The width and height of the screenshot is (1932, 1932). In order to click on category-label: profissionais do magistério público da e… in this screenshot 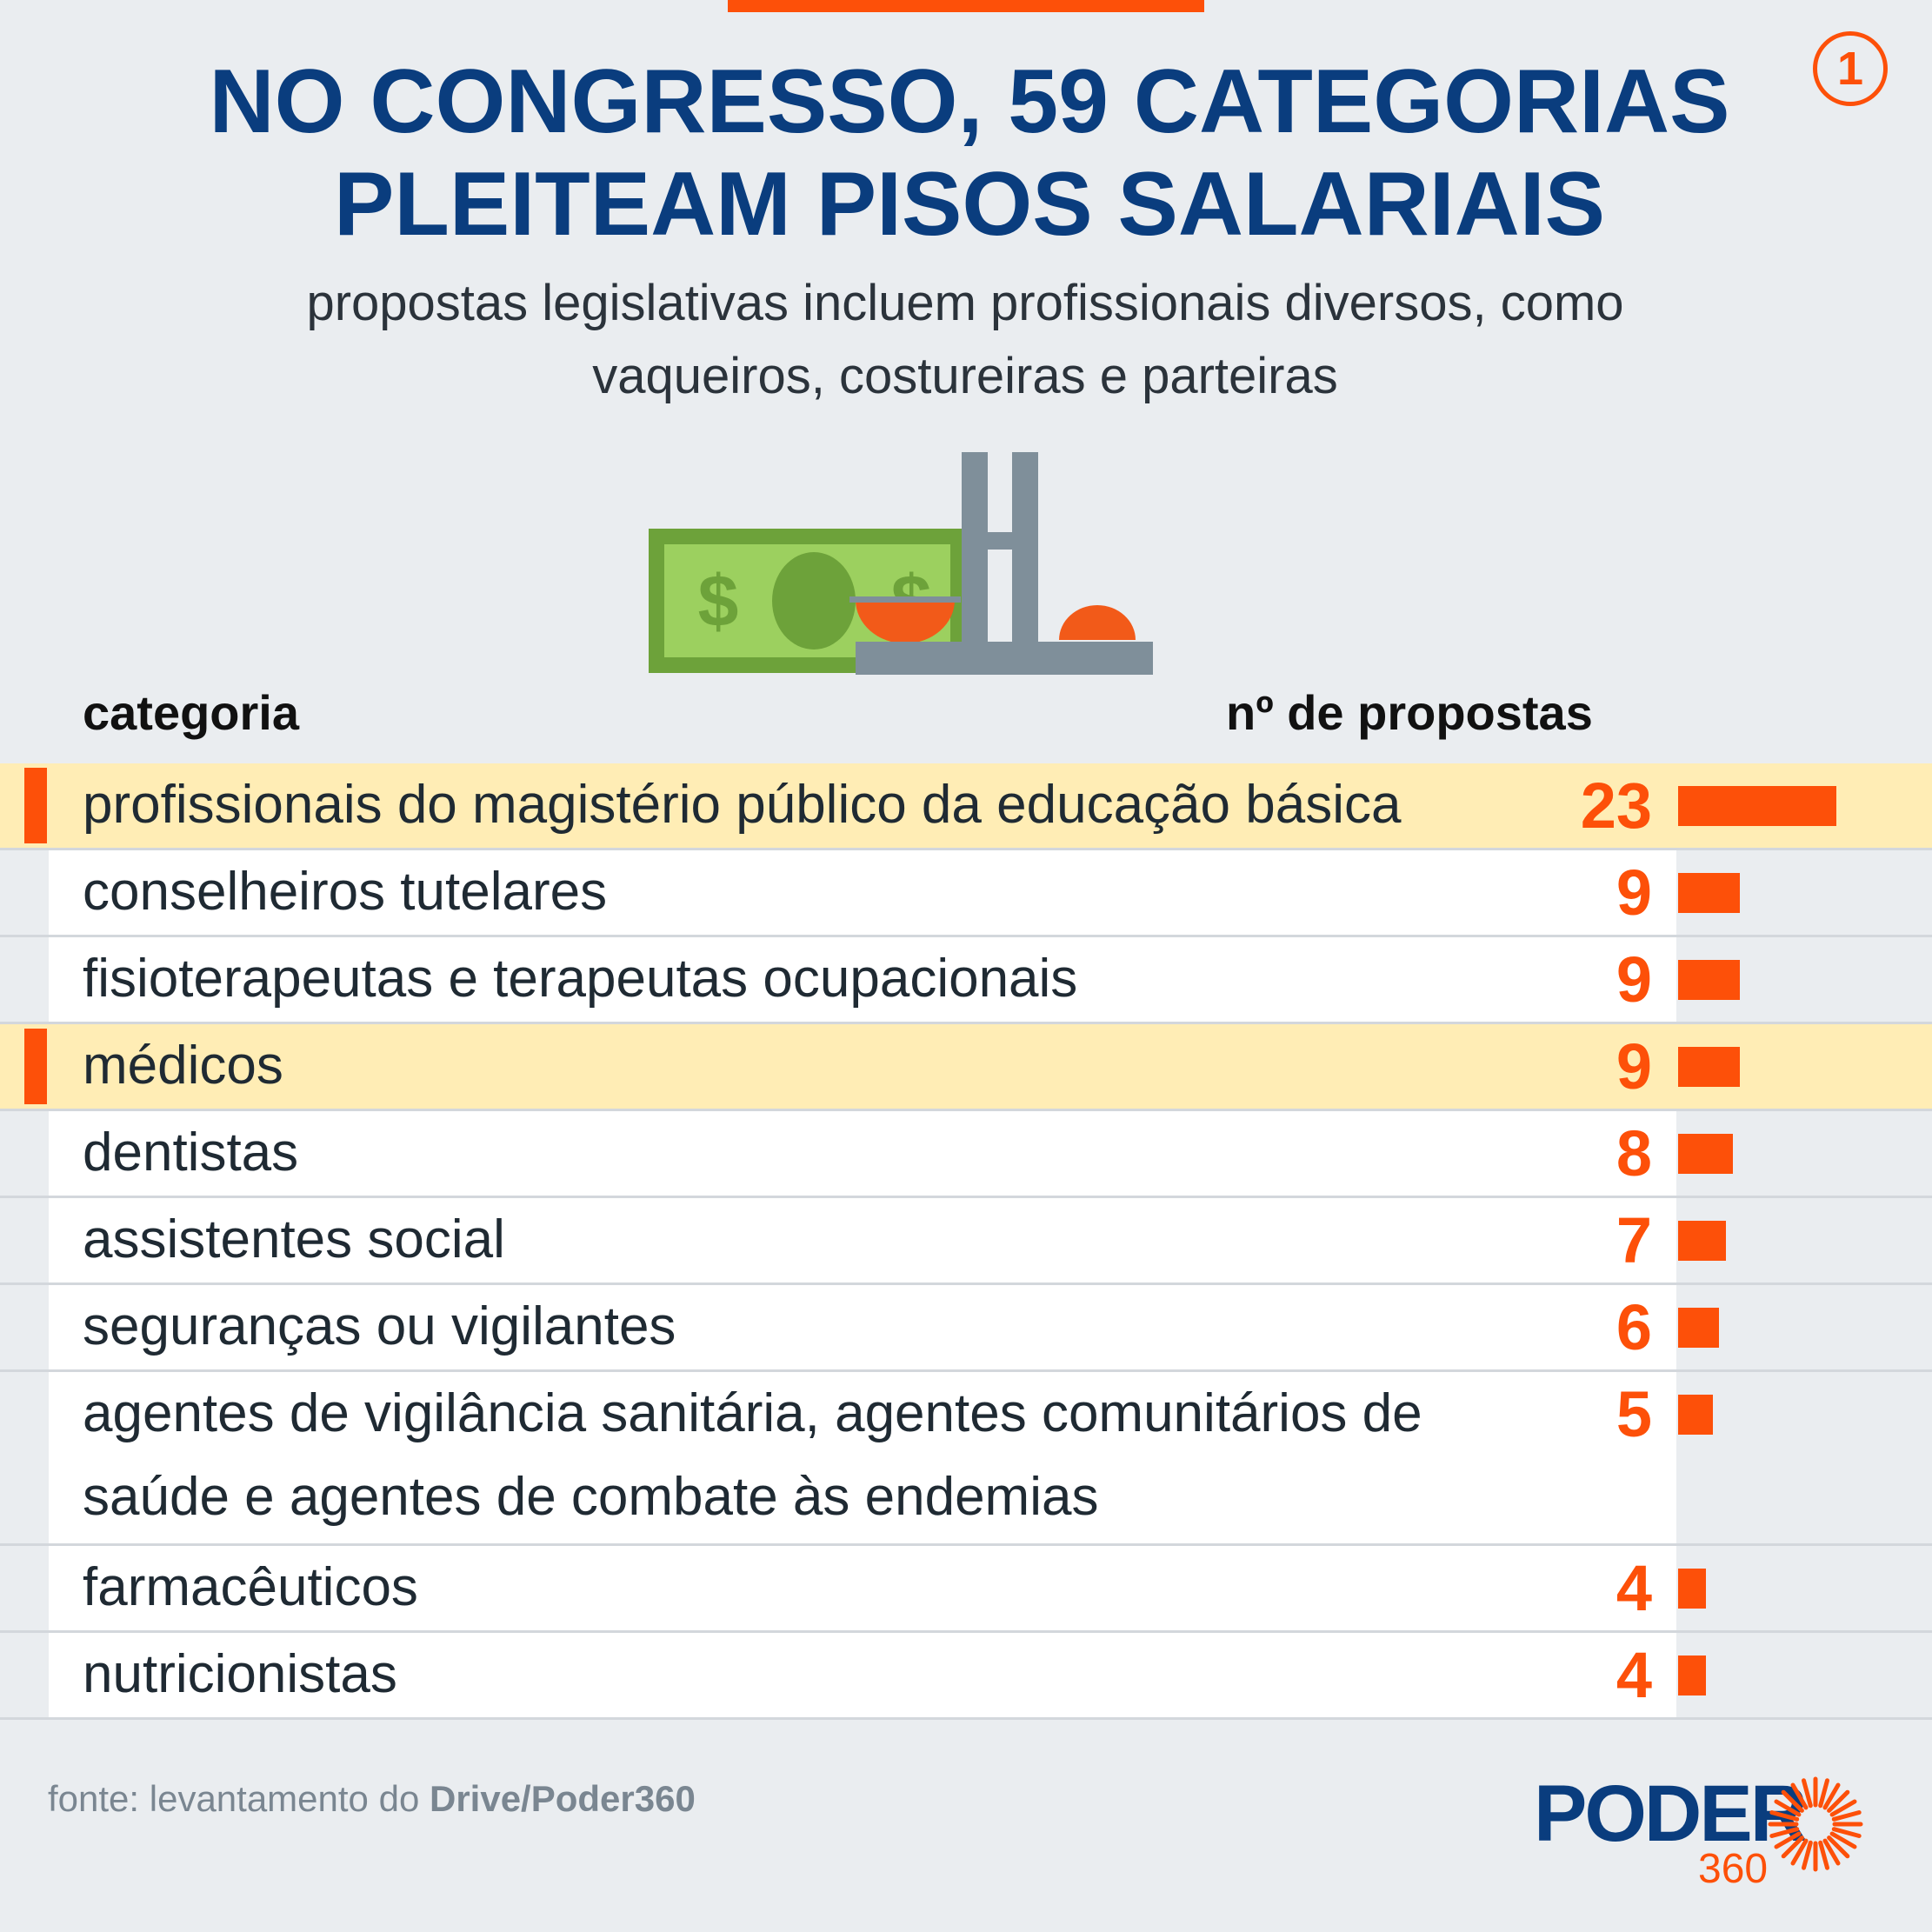, I will do `click(743, 805)`.